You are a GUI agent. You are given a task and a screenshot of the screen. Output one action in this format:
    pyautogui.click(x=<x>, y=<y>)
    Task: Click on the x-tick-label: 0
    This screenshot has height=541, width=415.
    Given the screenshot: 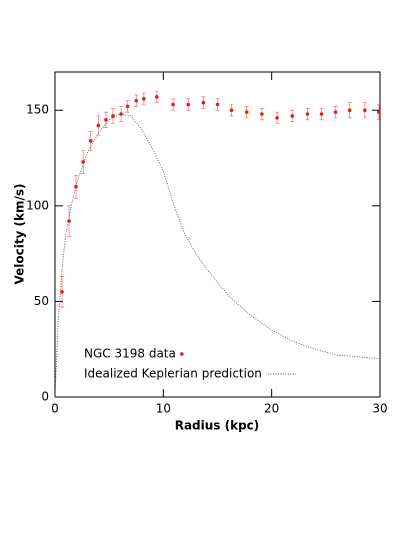 What is the action you would take?
    pyautogui.click(x=55, y=409)
    